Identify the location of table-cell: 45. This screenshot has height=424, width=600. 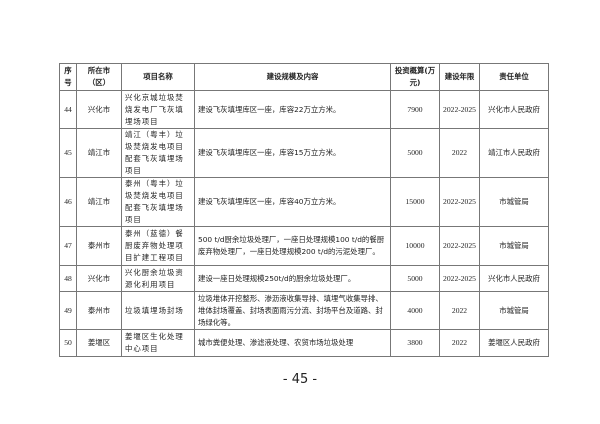
(68, 153).